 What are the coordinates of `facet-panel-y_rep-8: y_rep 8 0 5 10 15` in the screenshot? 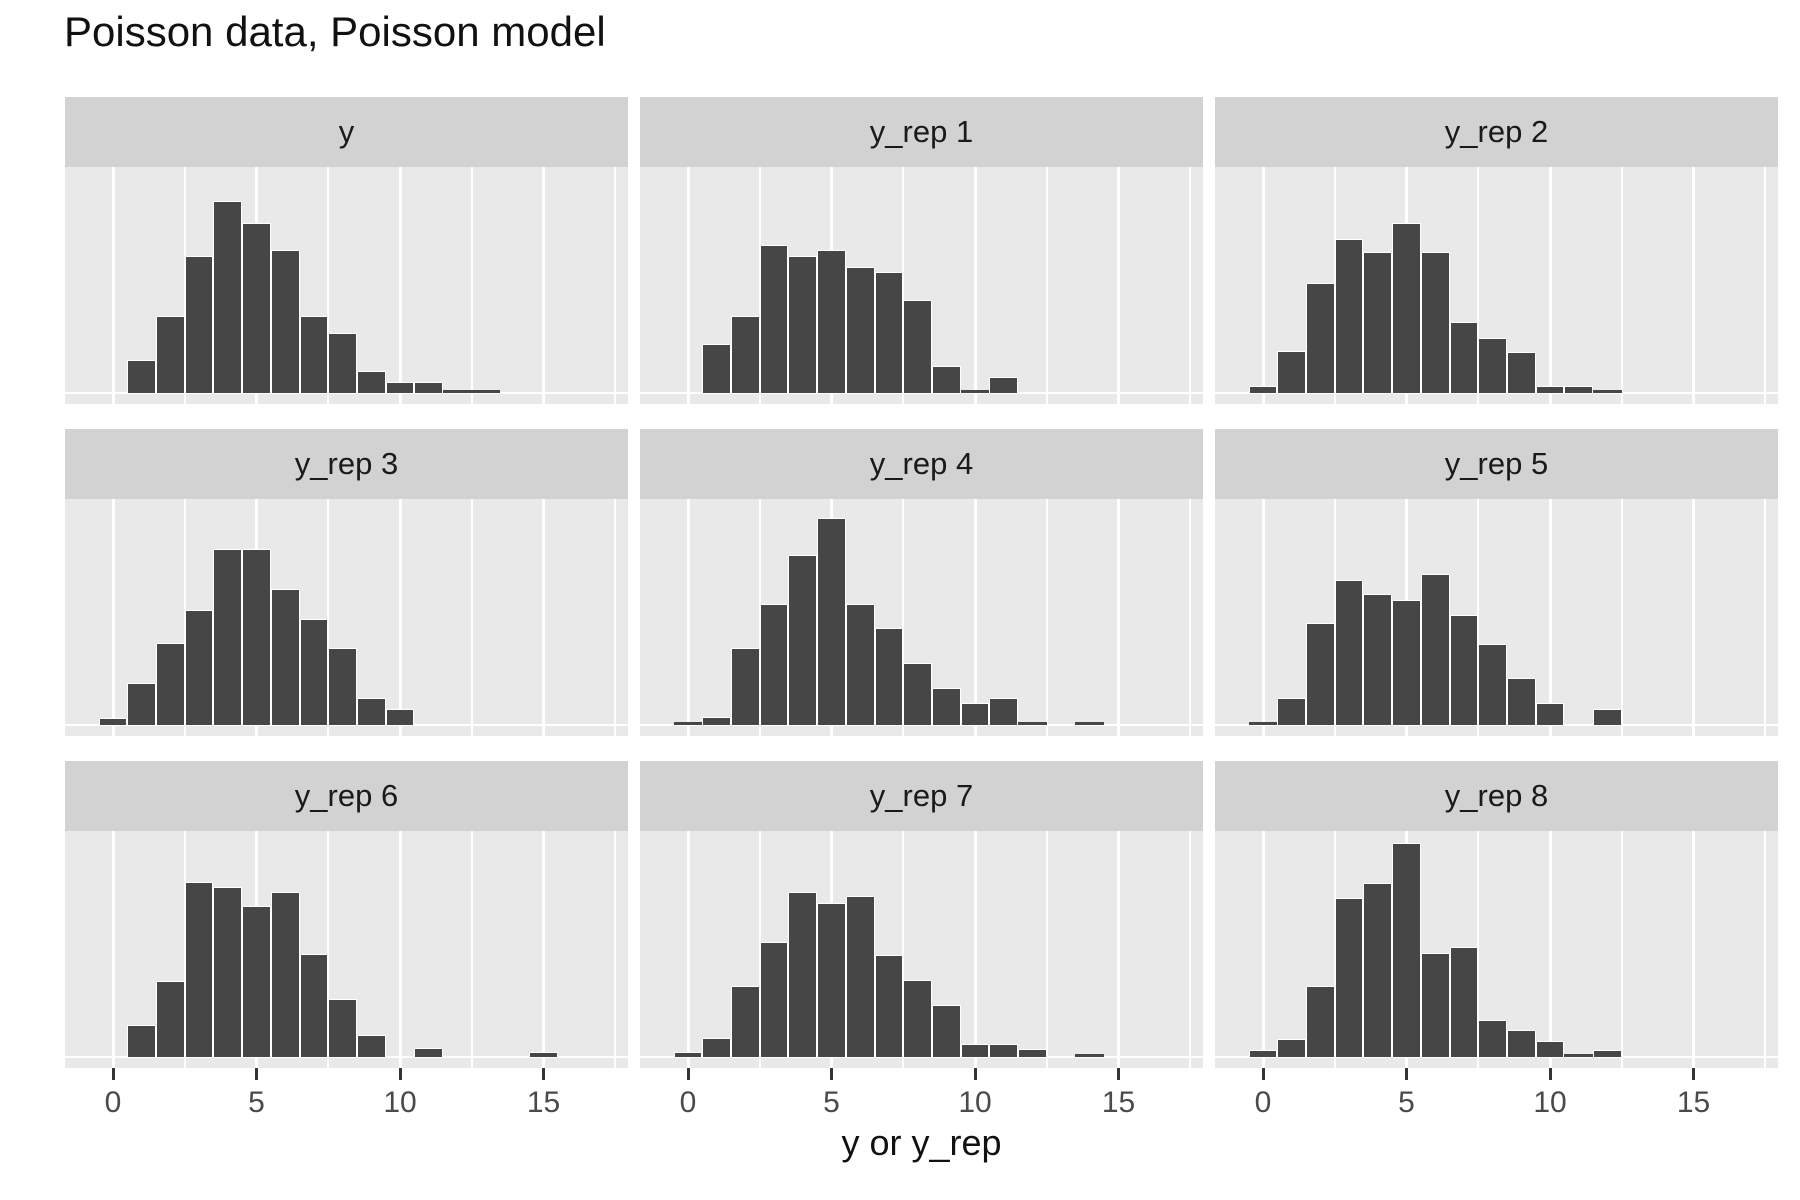 It's located at (1496, 940).